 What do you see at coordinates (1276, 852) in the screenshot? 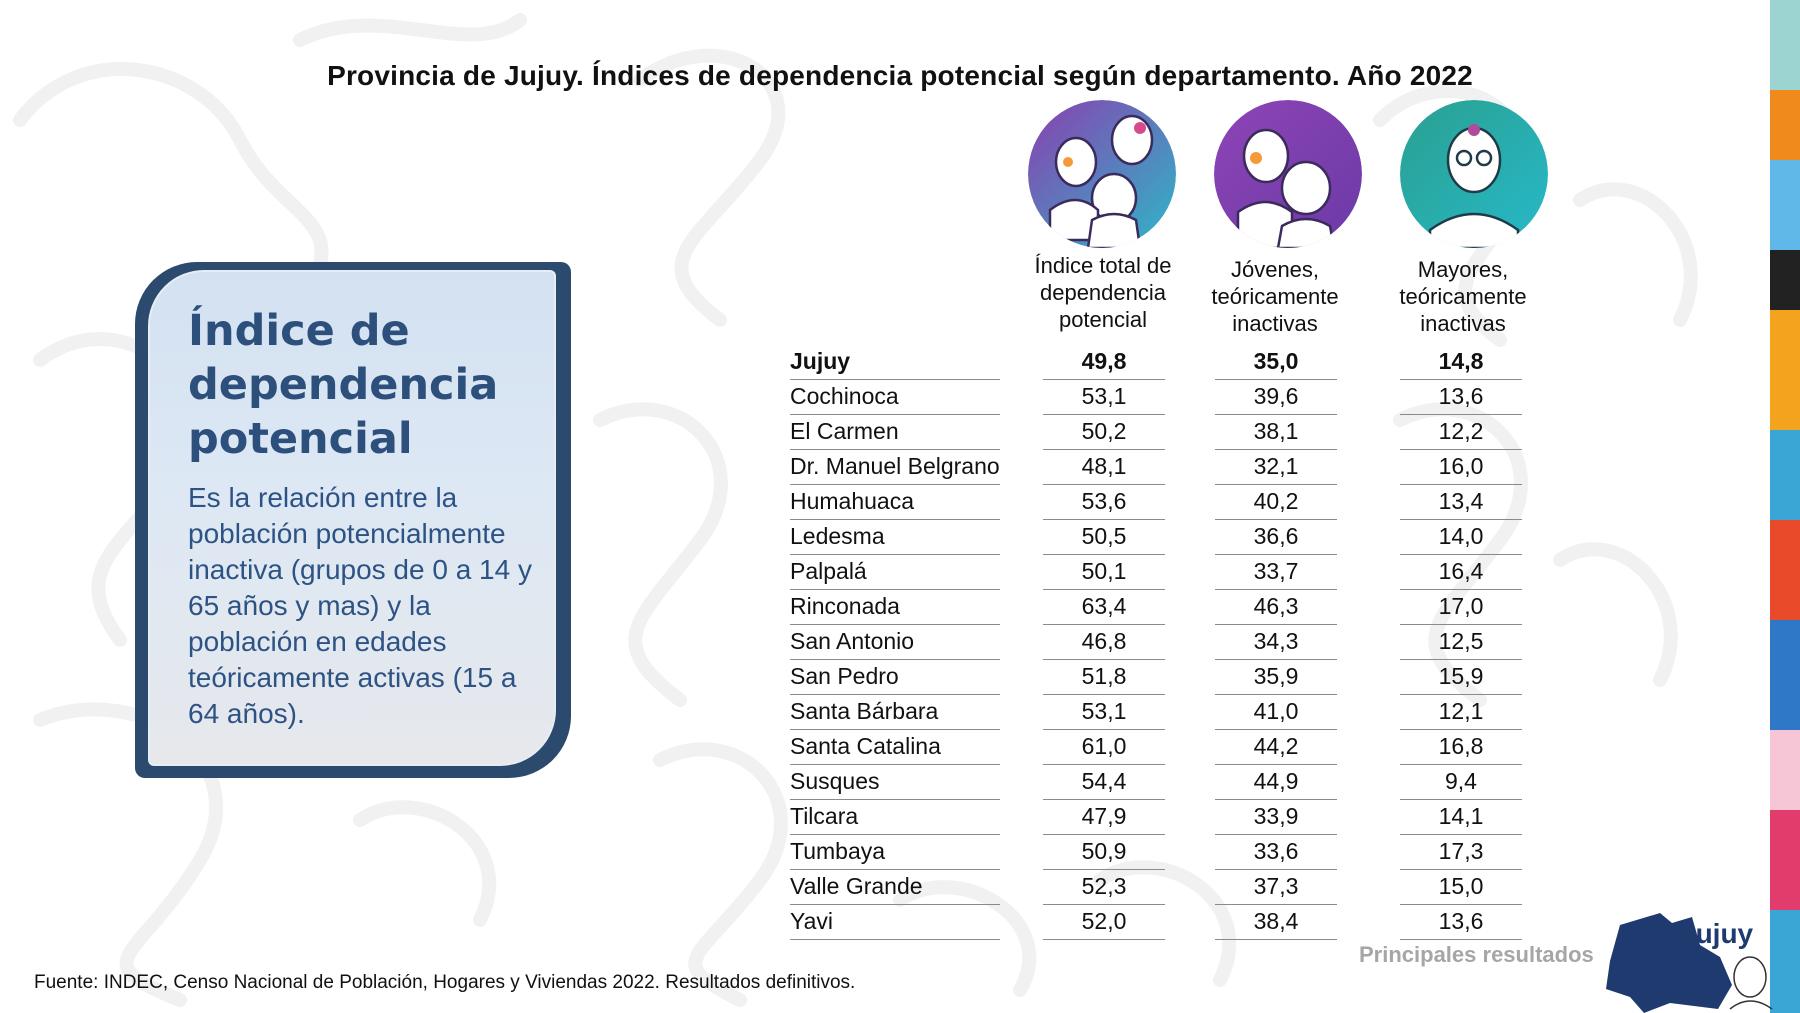
I see `jovenes-value: 33,6` at bounding box center [1276, 852].